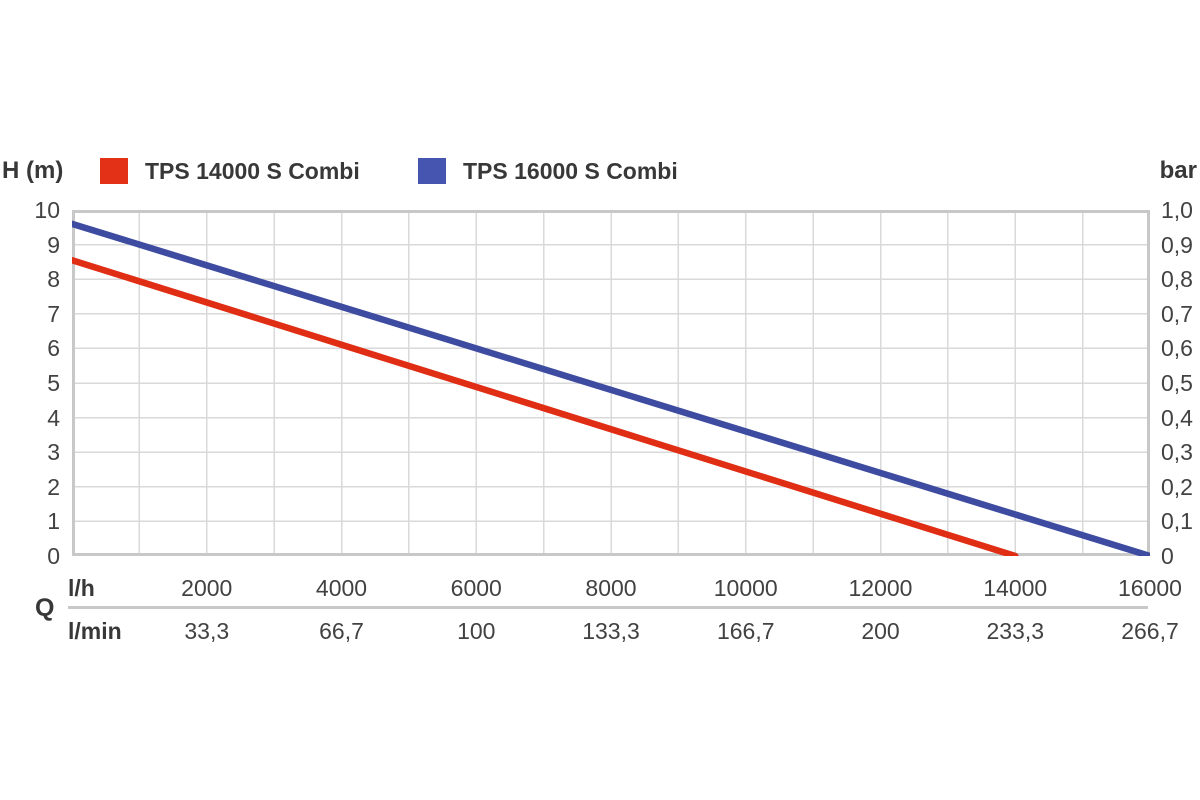 This screenshot has width=1200, height=800. I want to click on legend-swatch-blue-icon, so click(432, 171).